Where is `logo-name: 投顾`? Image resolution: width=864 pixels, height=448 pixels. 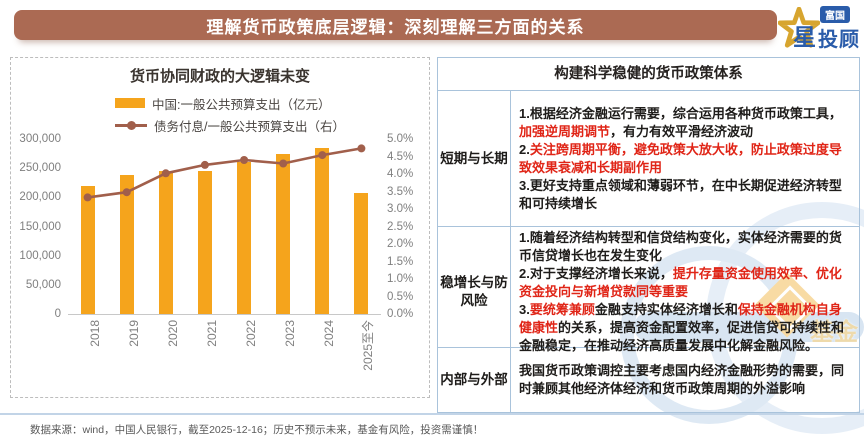
logo-name: 投顾 is located at coordinates (839, 40).